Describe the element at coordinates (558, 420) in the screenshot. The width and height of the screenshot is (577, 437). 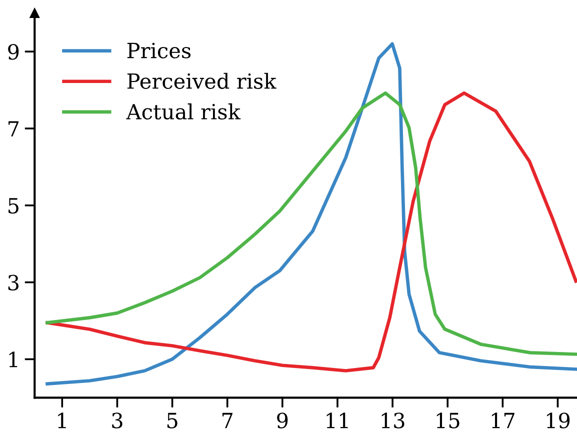
I see `x-tick-label: 19` at that location.